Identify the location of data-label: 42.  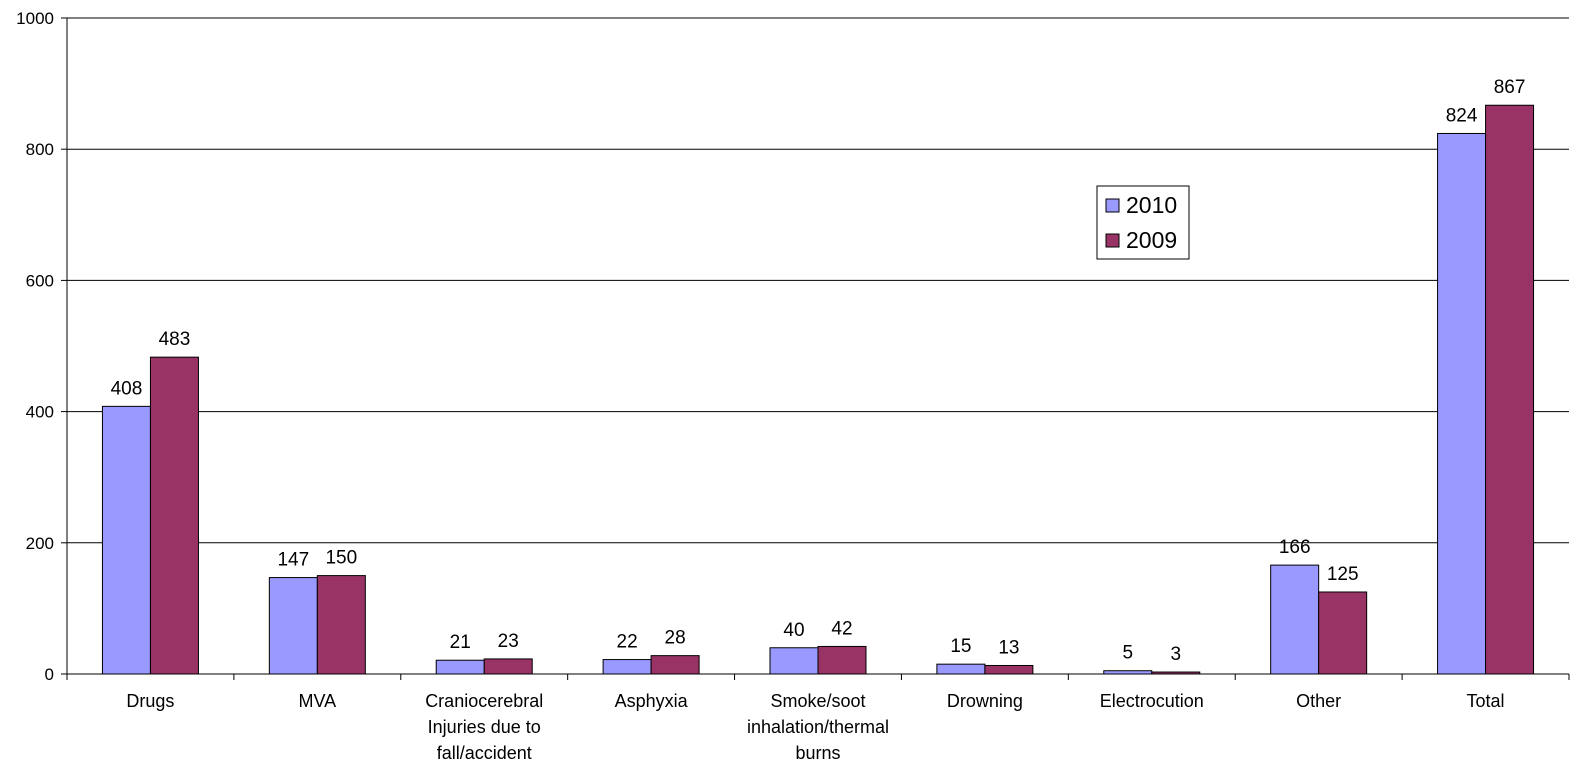
(841, 628).